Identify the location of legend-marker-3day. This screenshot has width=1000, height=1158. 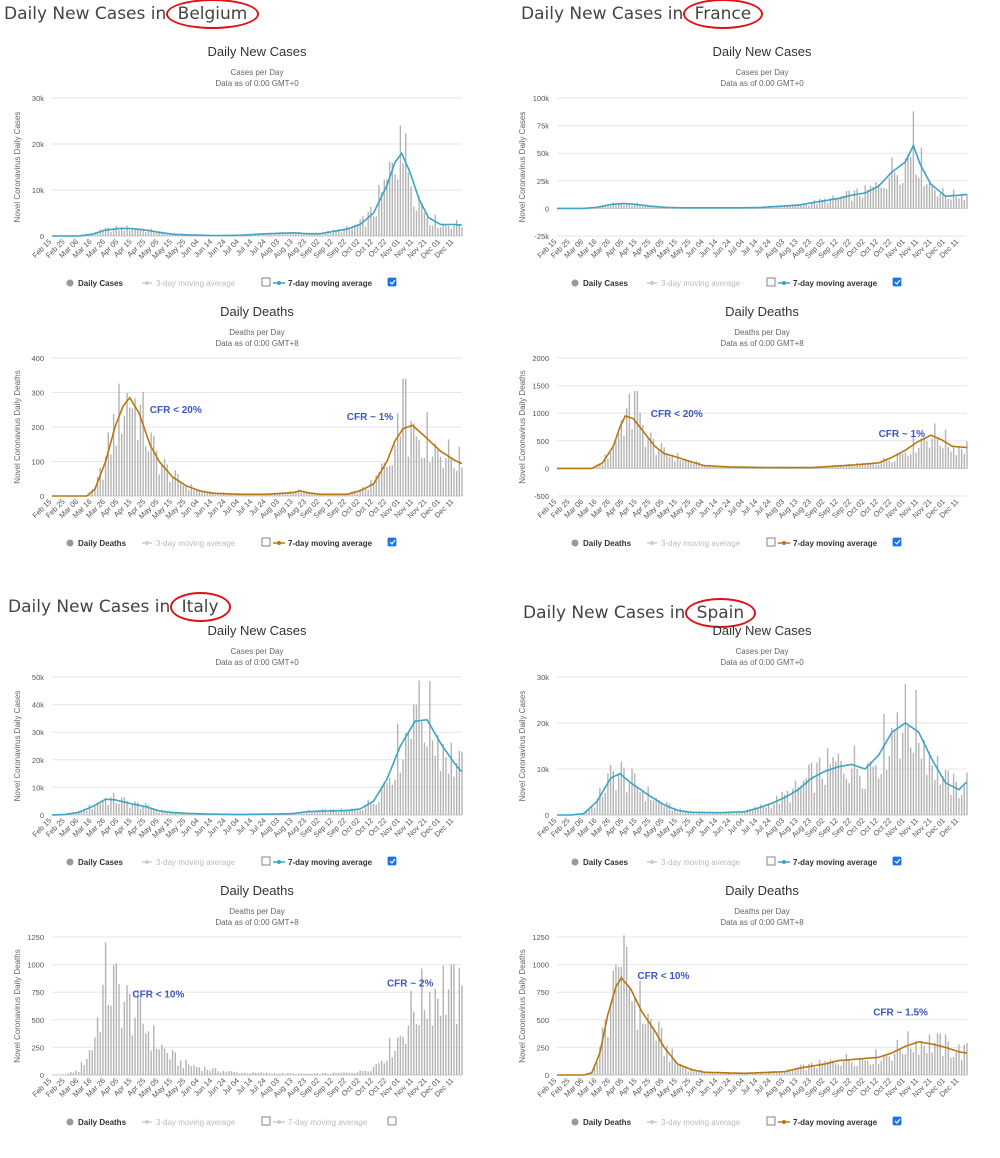
(652, 543).